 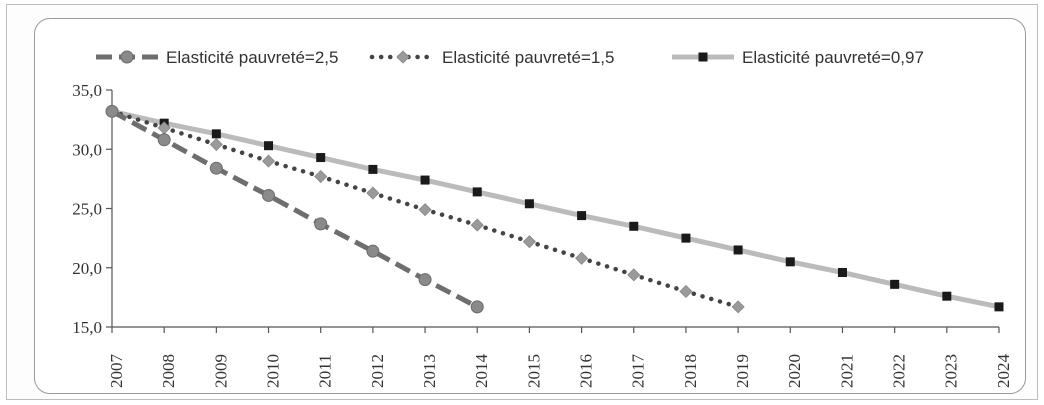 I want to click on legend-entry: Elasticité pauvreté=2,5, so click(x=217, y=57).